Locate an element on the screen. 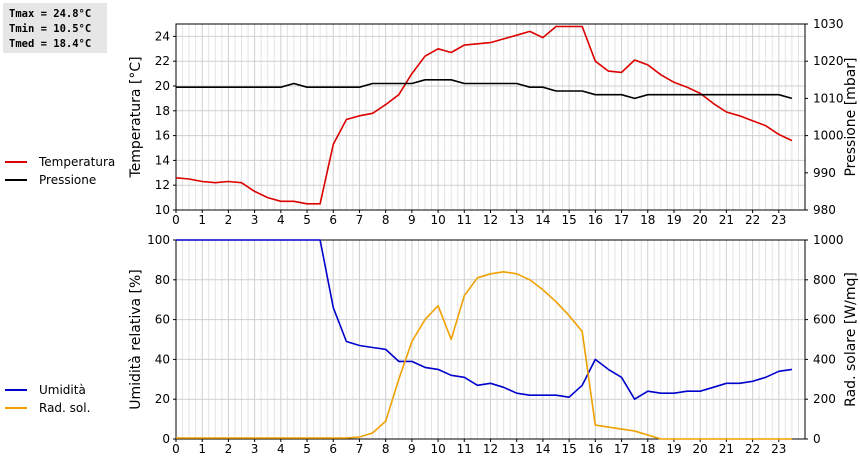  legend-item-temperatura: Temperatura is located at coordinates (60, 162).